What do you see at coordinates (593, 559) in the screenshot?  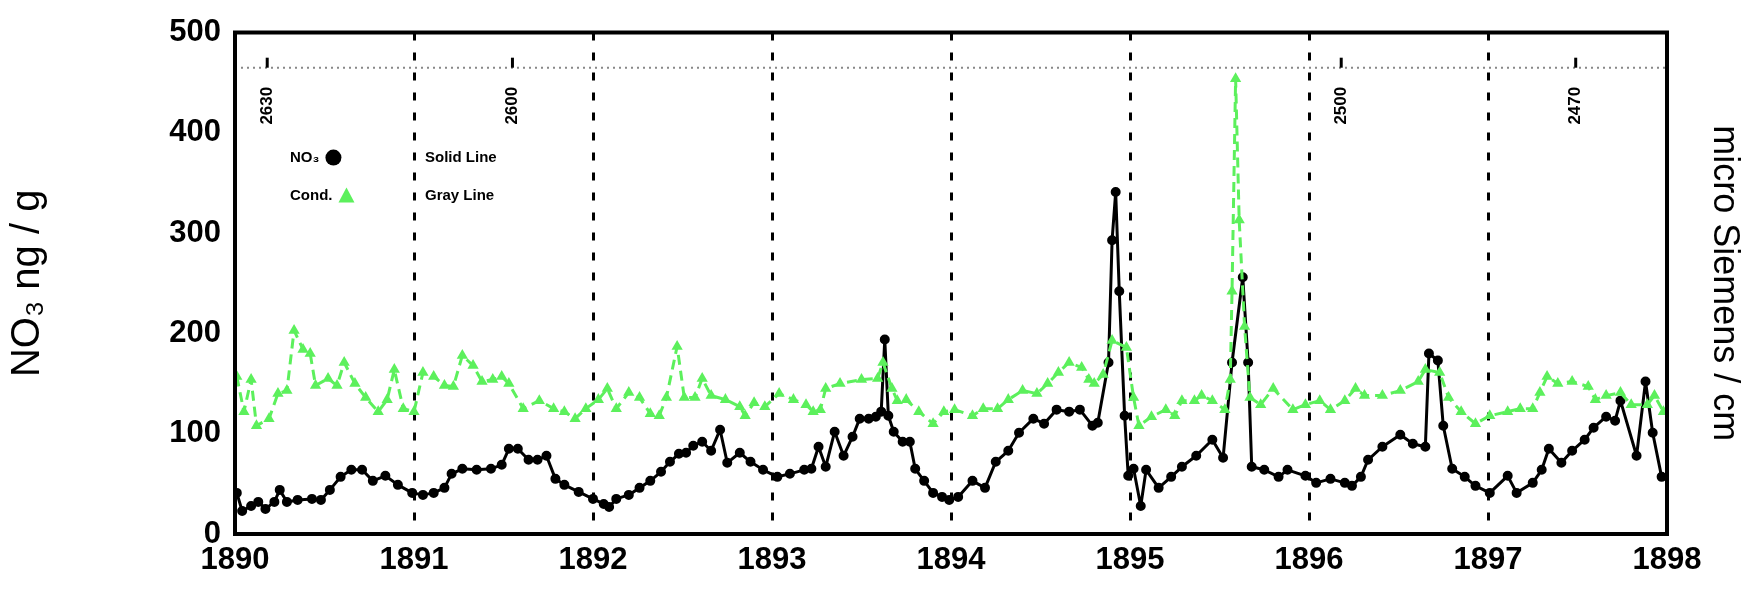 I see `x-tick-label: 1892` at bounding box center [593, 559].